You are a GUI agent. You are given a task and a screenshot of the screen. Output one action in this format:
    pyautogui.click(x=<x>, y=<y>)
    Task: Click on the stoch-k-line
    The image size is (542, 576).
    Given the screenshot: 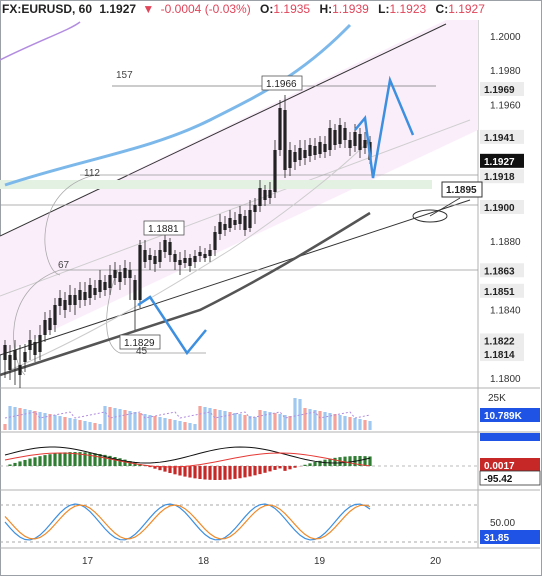 What is the action you would take?
    pyautogui.click(x=187, y=522)
    